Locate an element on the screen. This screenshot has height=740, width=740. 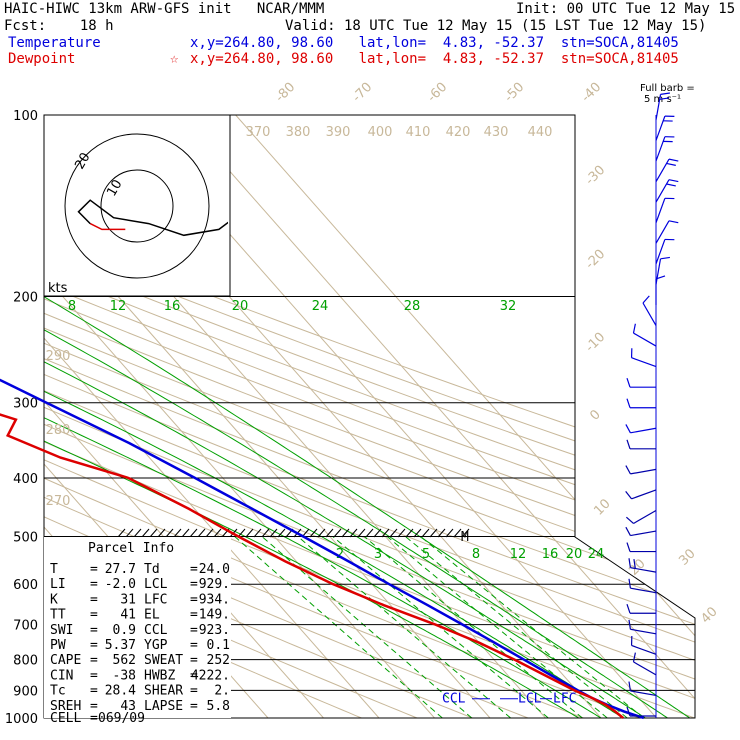
parcel-info-key: SHEAR is located at coordinates (163, 691).